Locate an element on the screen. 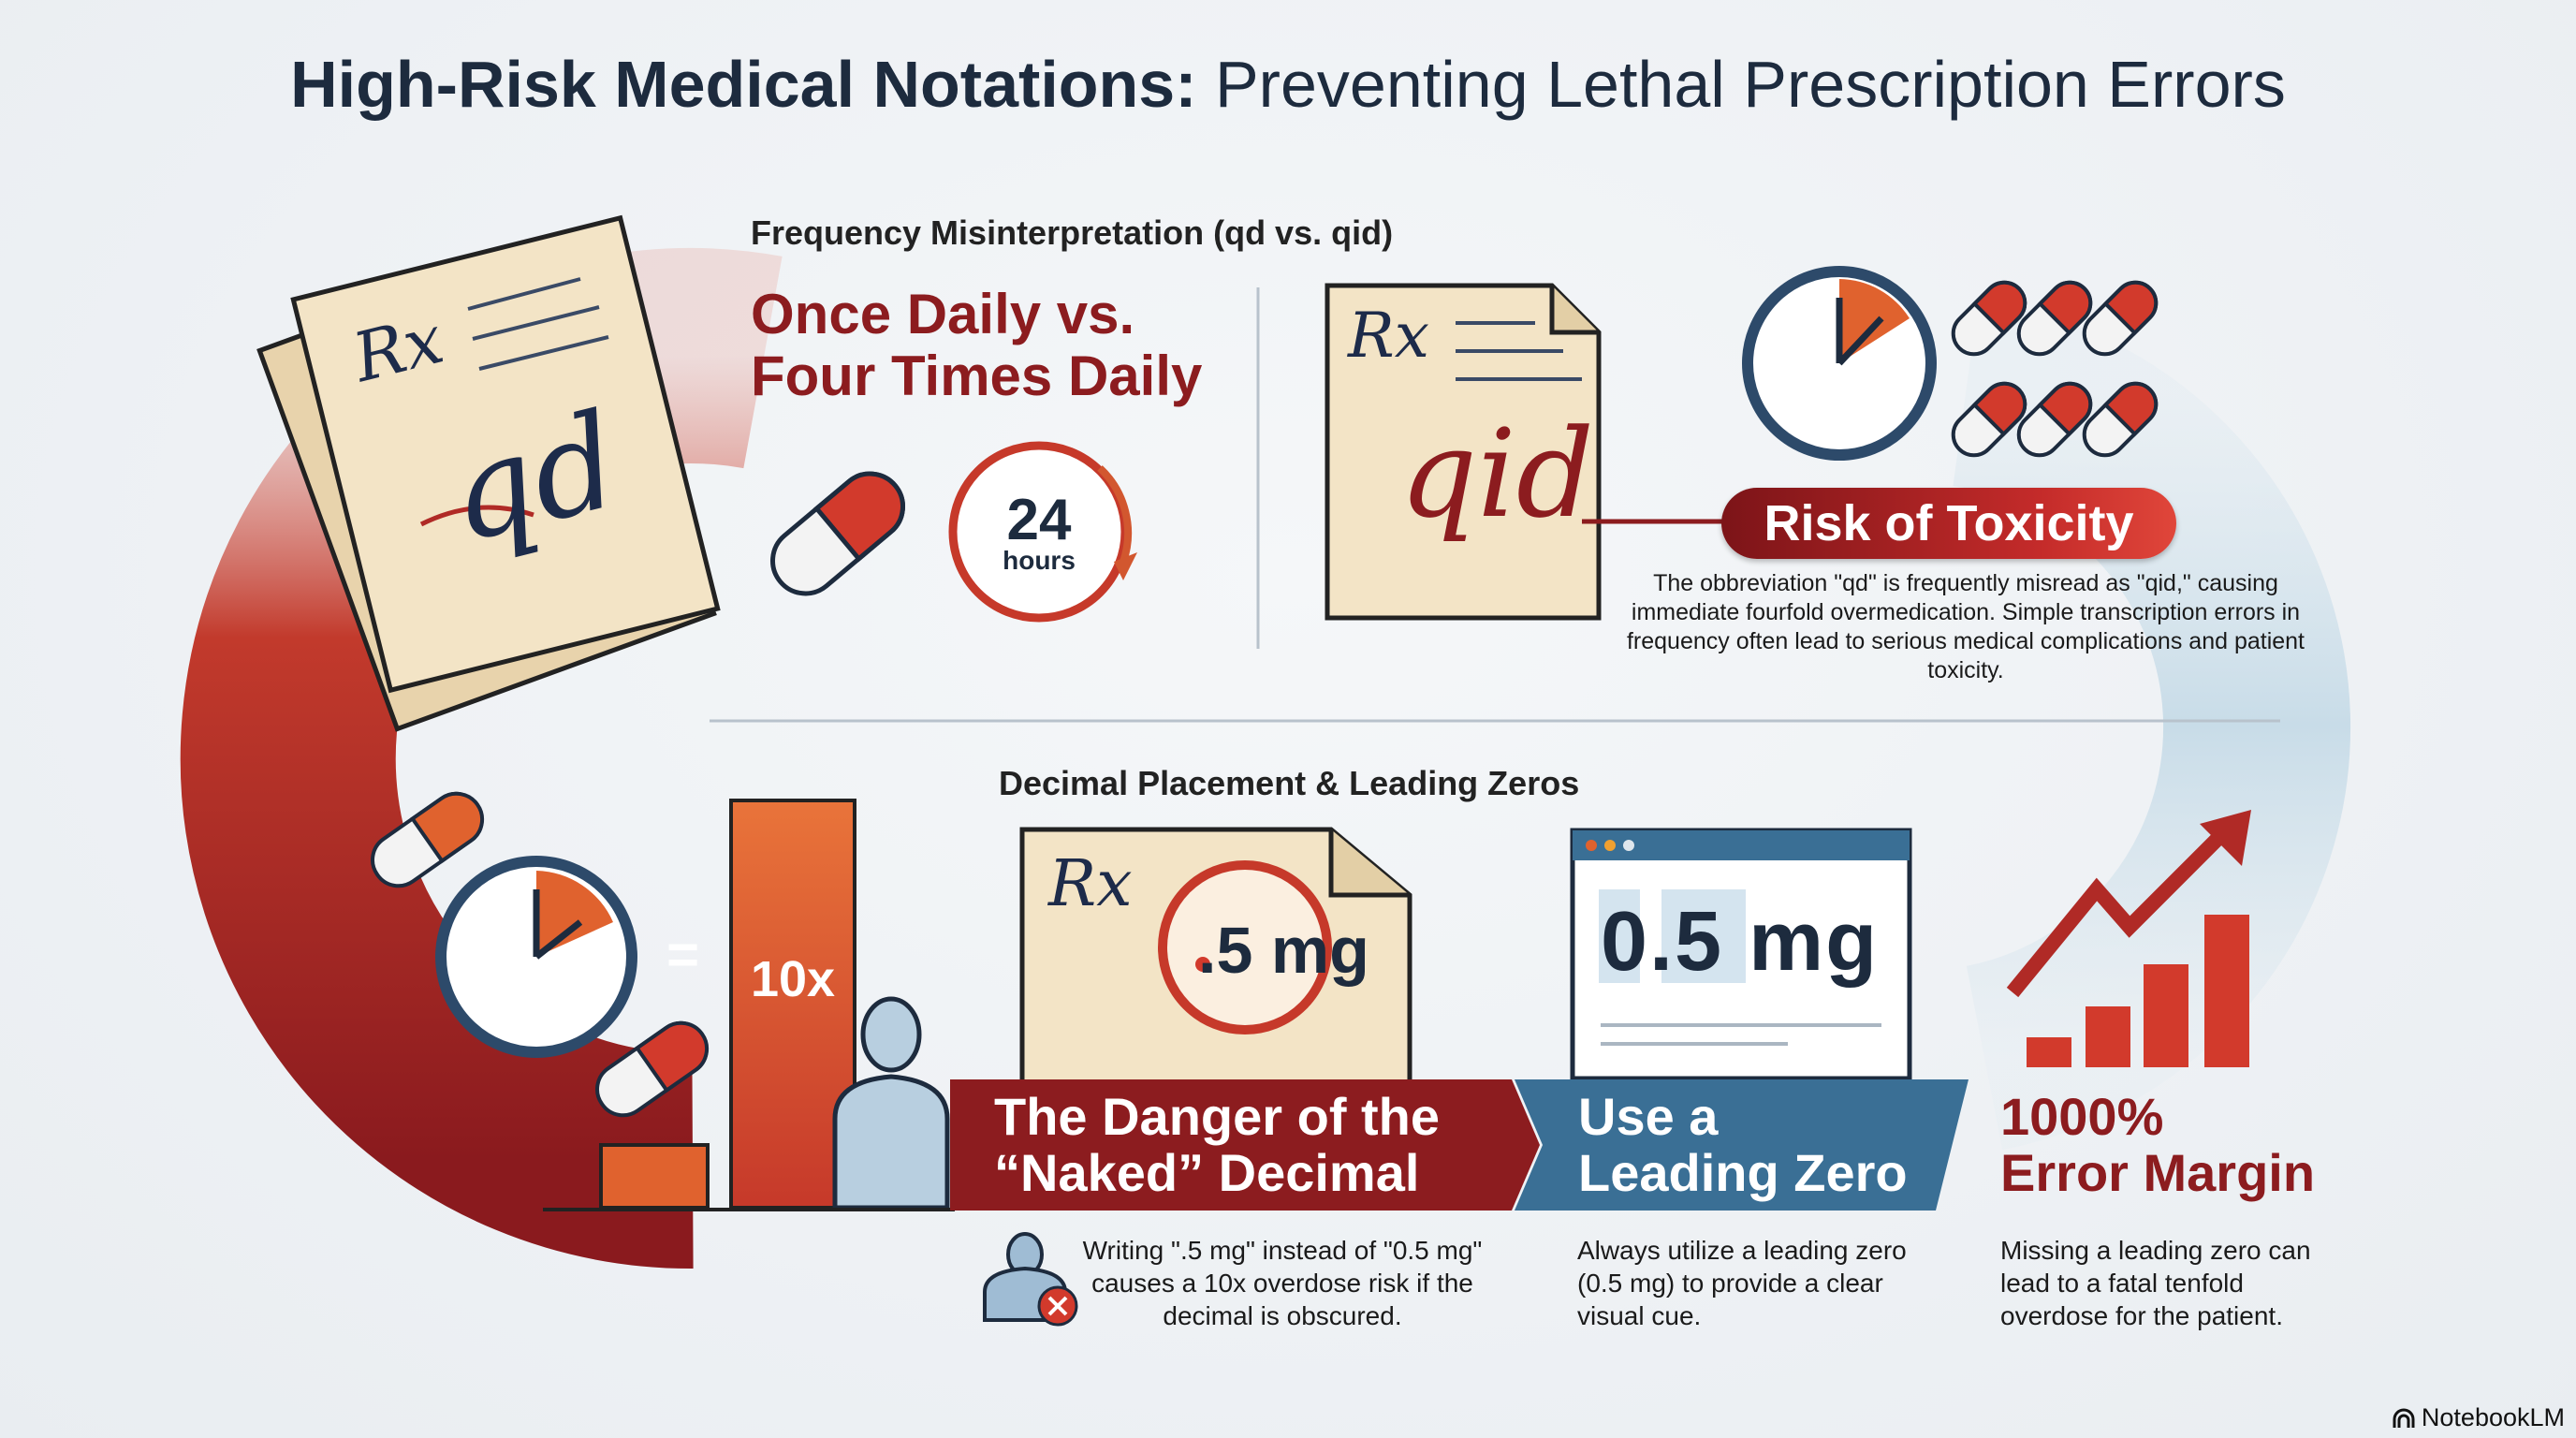  leading-title-line-2: Leading Zero is located at coordinates (1743, 1172).